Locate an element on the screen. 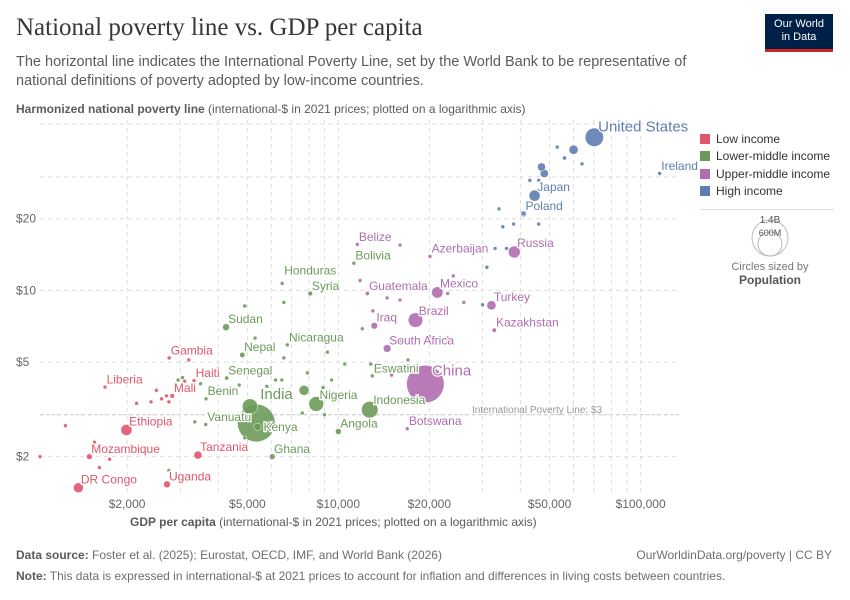  point-label: Botswana is located at coordinates (435, 421).